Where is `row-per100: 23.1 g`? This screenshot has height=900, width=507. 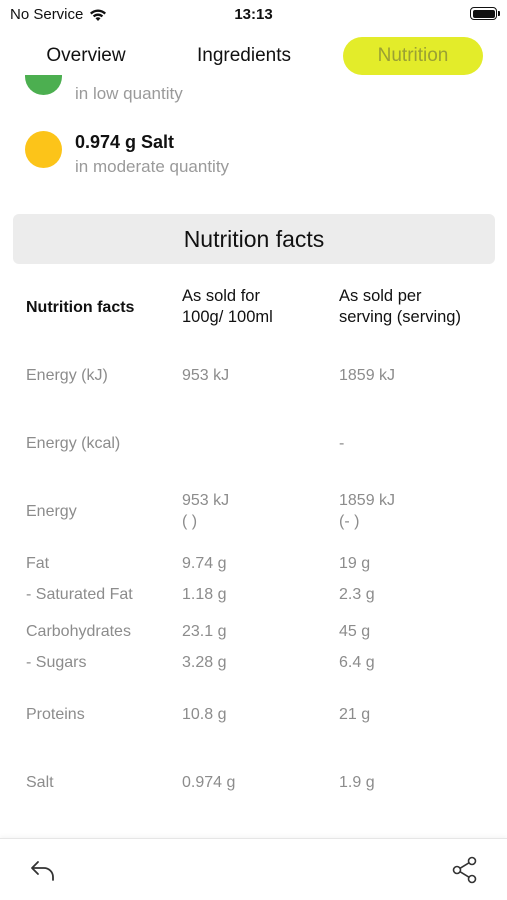
row-per100: 23.1 g is located at coordinates (204, 631).